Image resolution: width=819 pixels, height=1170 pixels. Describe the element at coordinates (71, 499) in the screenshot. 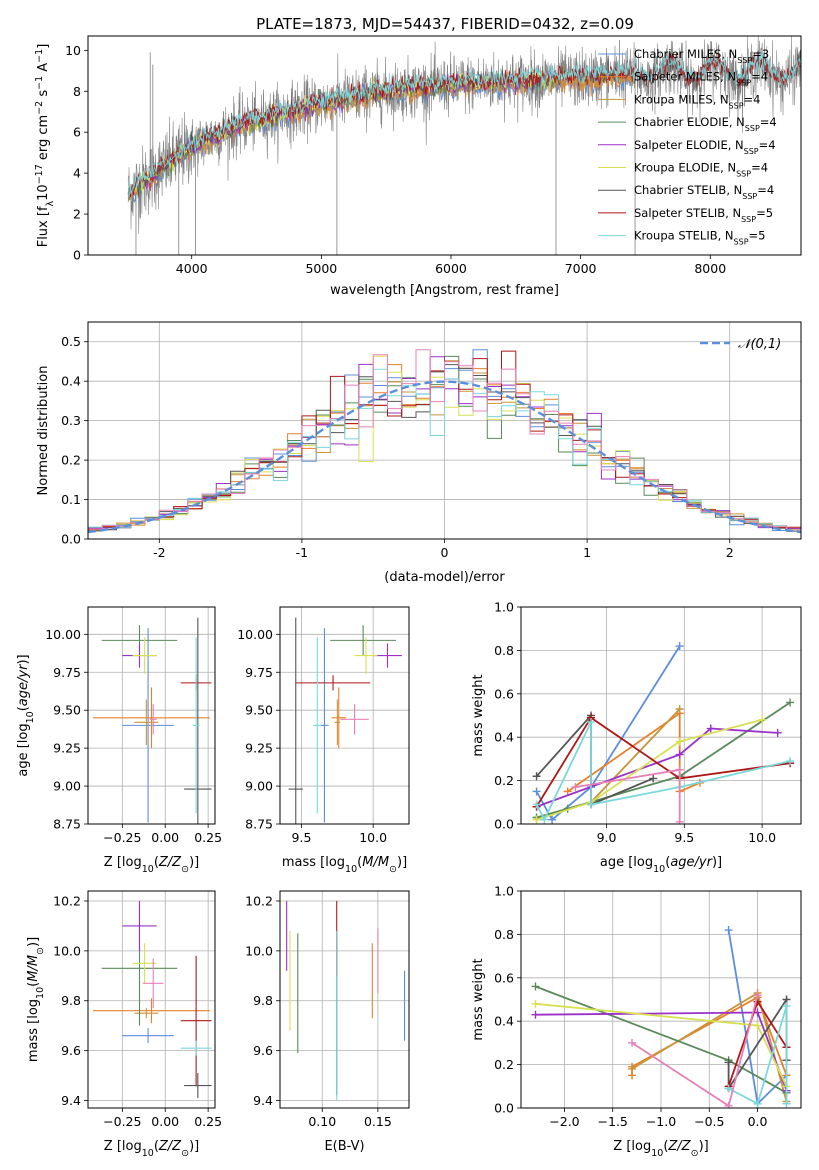

I see `y-tick-label: 0.1` at that location.